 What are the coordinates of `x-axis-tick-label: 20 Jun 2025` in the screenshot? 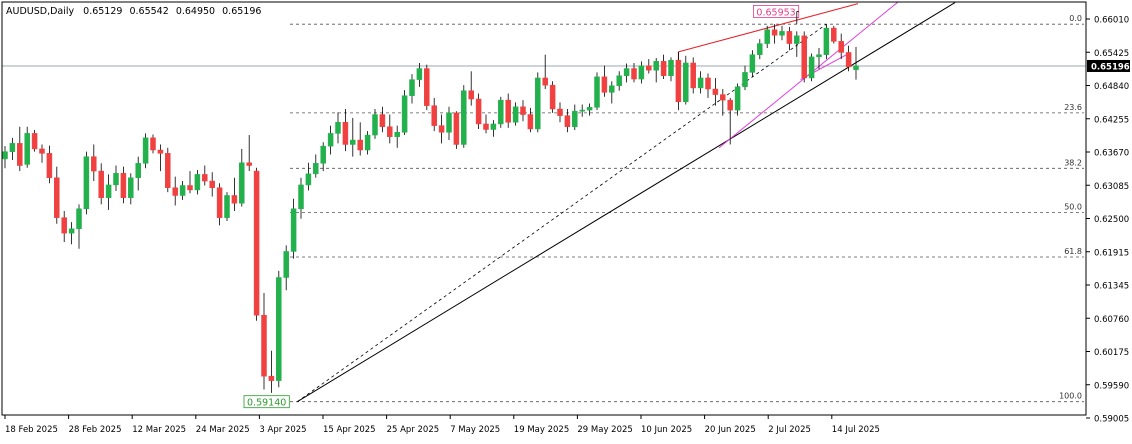 It's located at (730, 430).